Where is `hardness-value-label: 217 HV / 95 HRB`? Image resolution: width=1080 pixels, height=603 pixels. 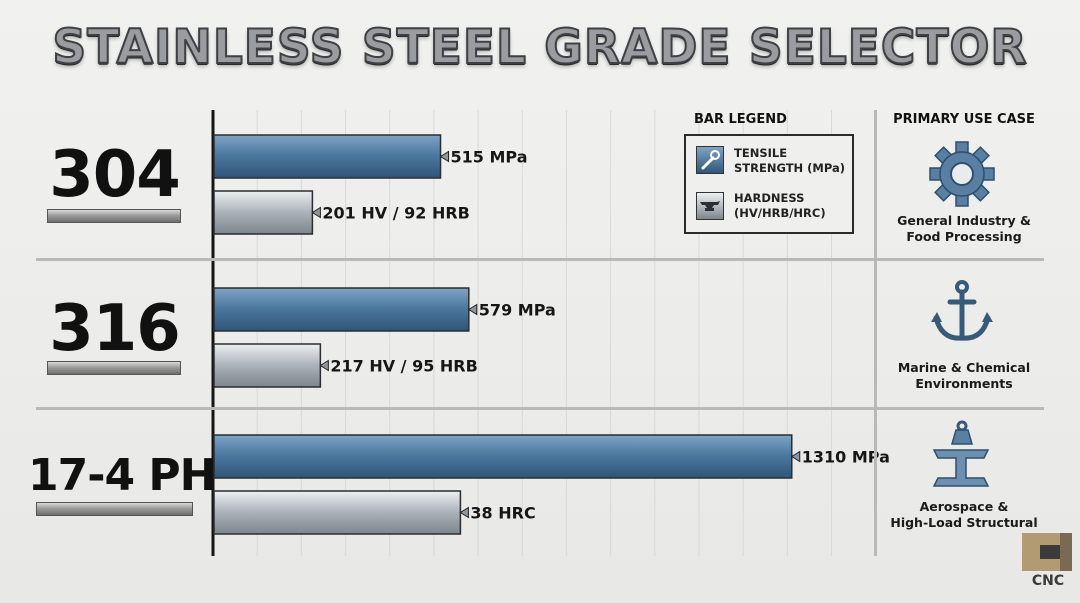 hardness-value-label: 217 HV / 95 HRB is located at coordinates (403, 366).